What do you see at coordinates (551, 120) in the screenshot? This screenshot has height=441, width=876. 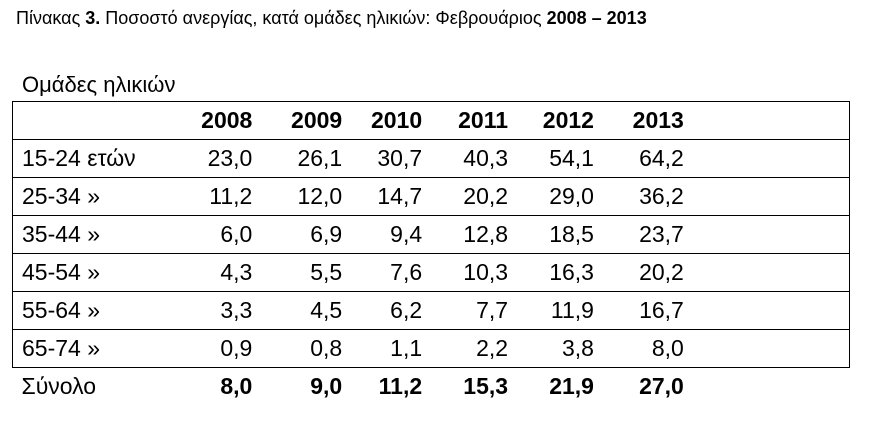 I see `year-header: 2012` at bounding box center [551, 120].